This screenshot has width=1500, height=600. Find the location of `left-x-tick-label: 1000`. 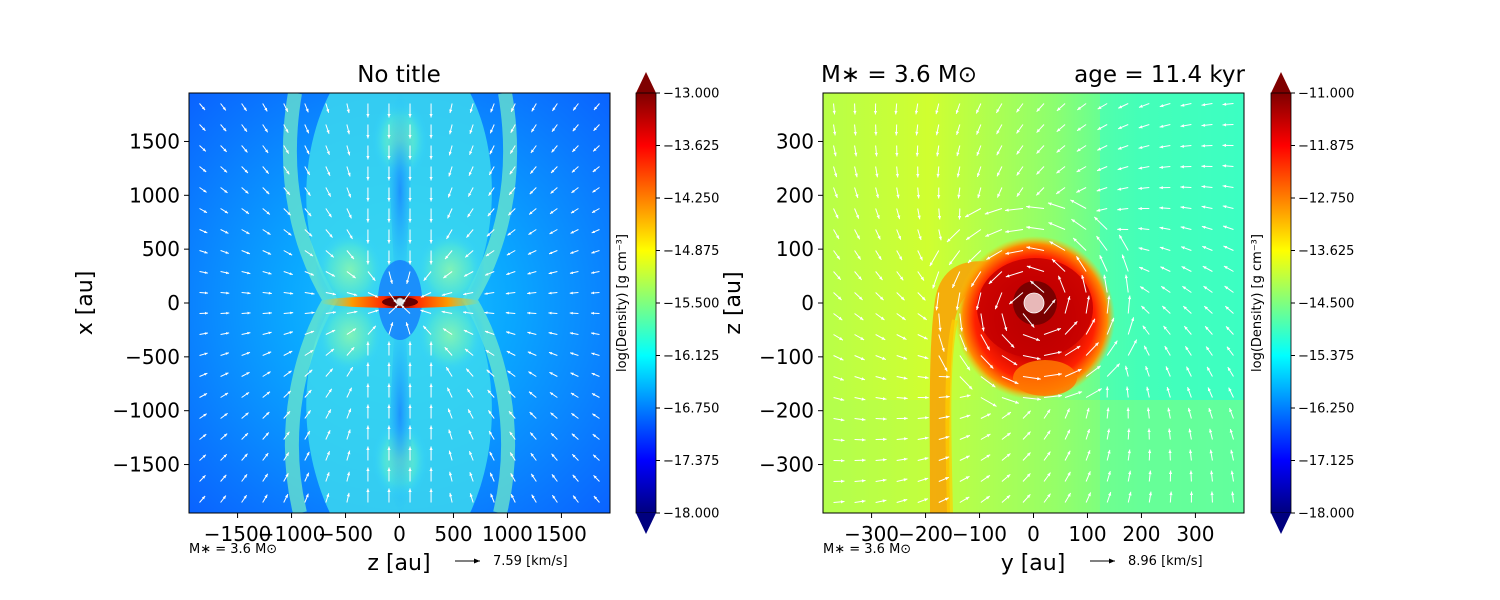

left-x-tick-label: 1000 is located at coordinates (507, 534).